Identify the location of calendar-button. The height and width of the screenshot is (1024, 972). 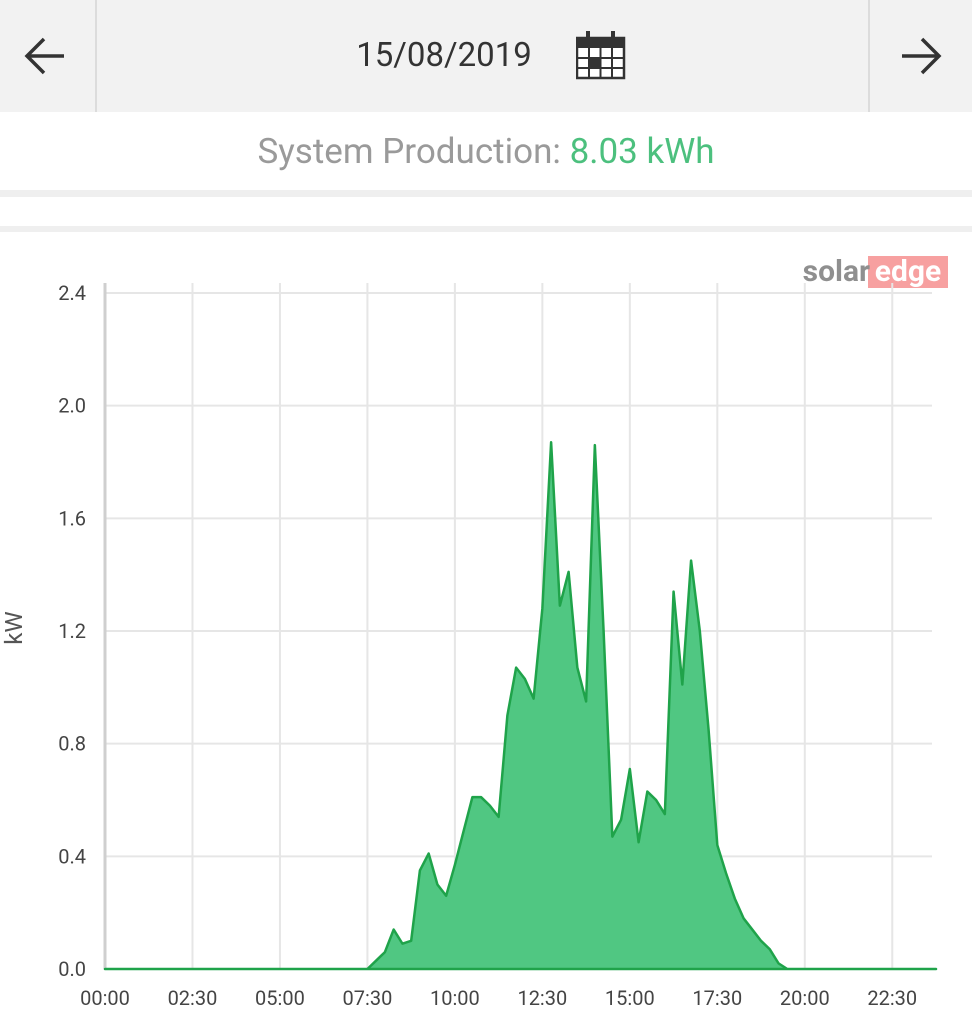
(601, 55).